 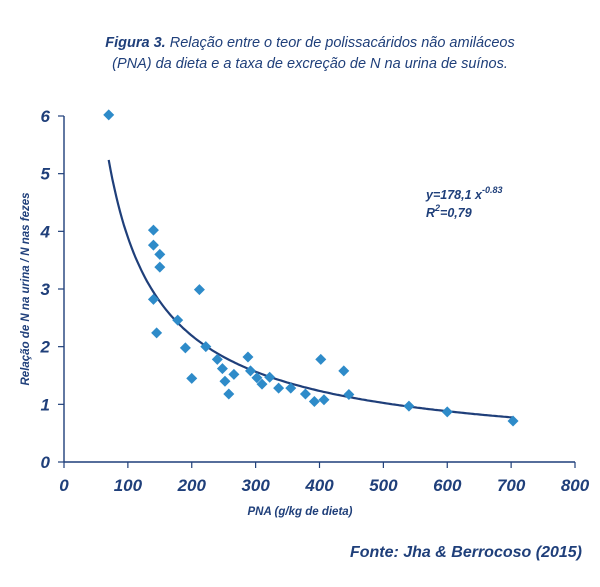 I want to click on x-tick-label: 200, so click(x=192, y=485).